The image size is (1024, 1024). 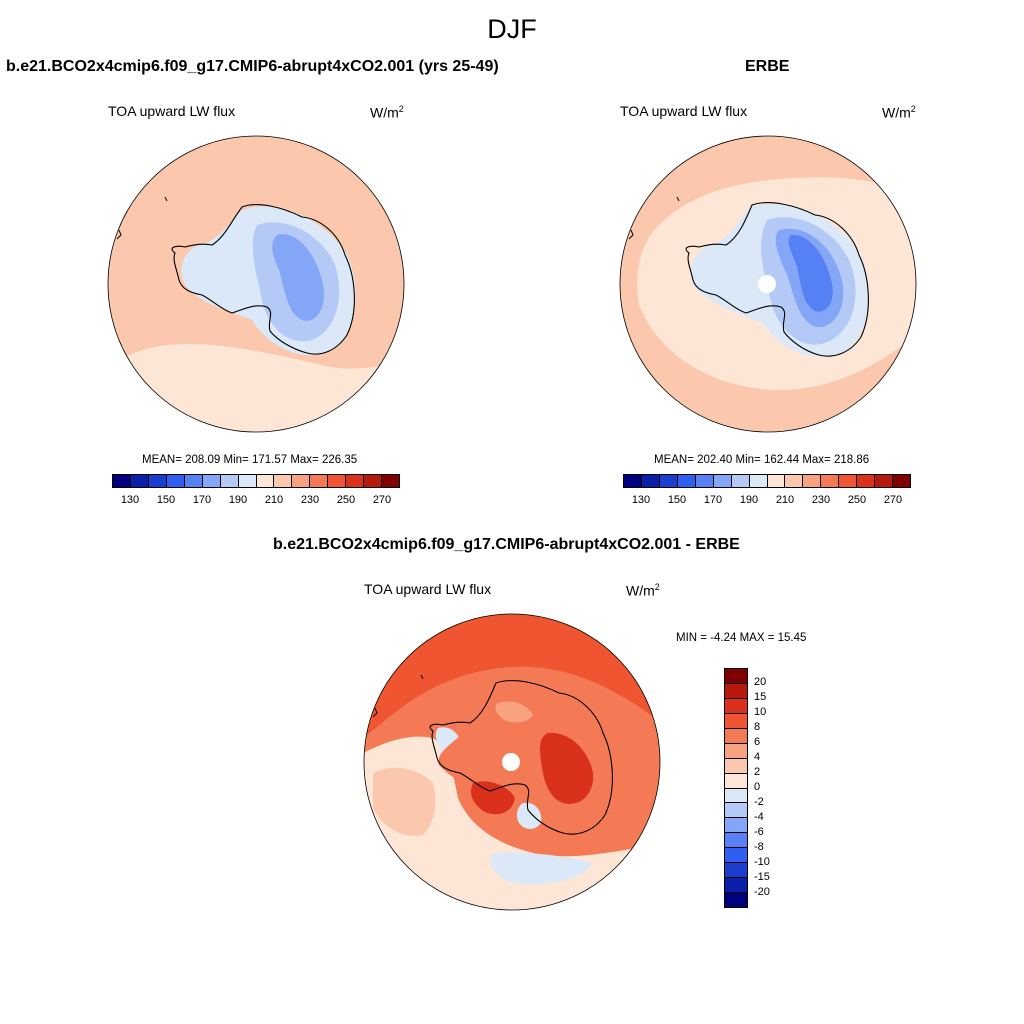 I want to click on panel2-pole-hole, so click(x=767, y=284).